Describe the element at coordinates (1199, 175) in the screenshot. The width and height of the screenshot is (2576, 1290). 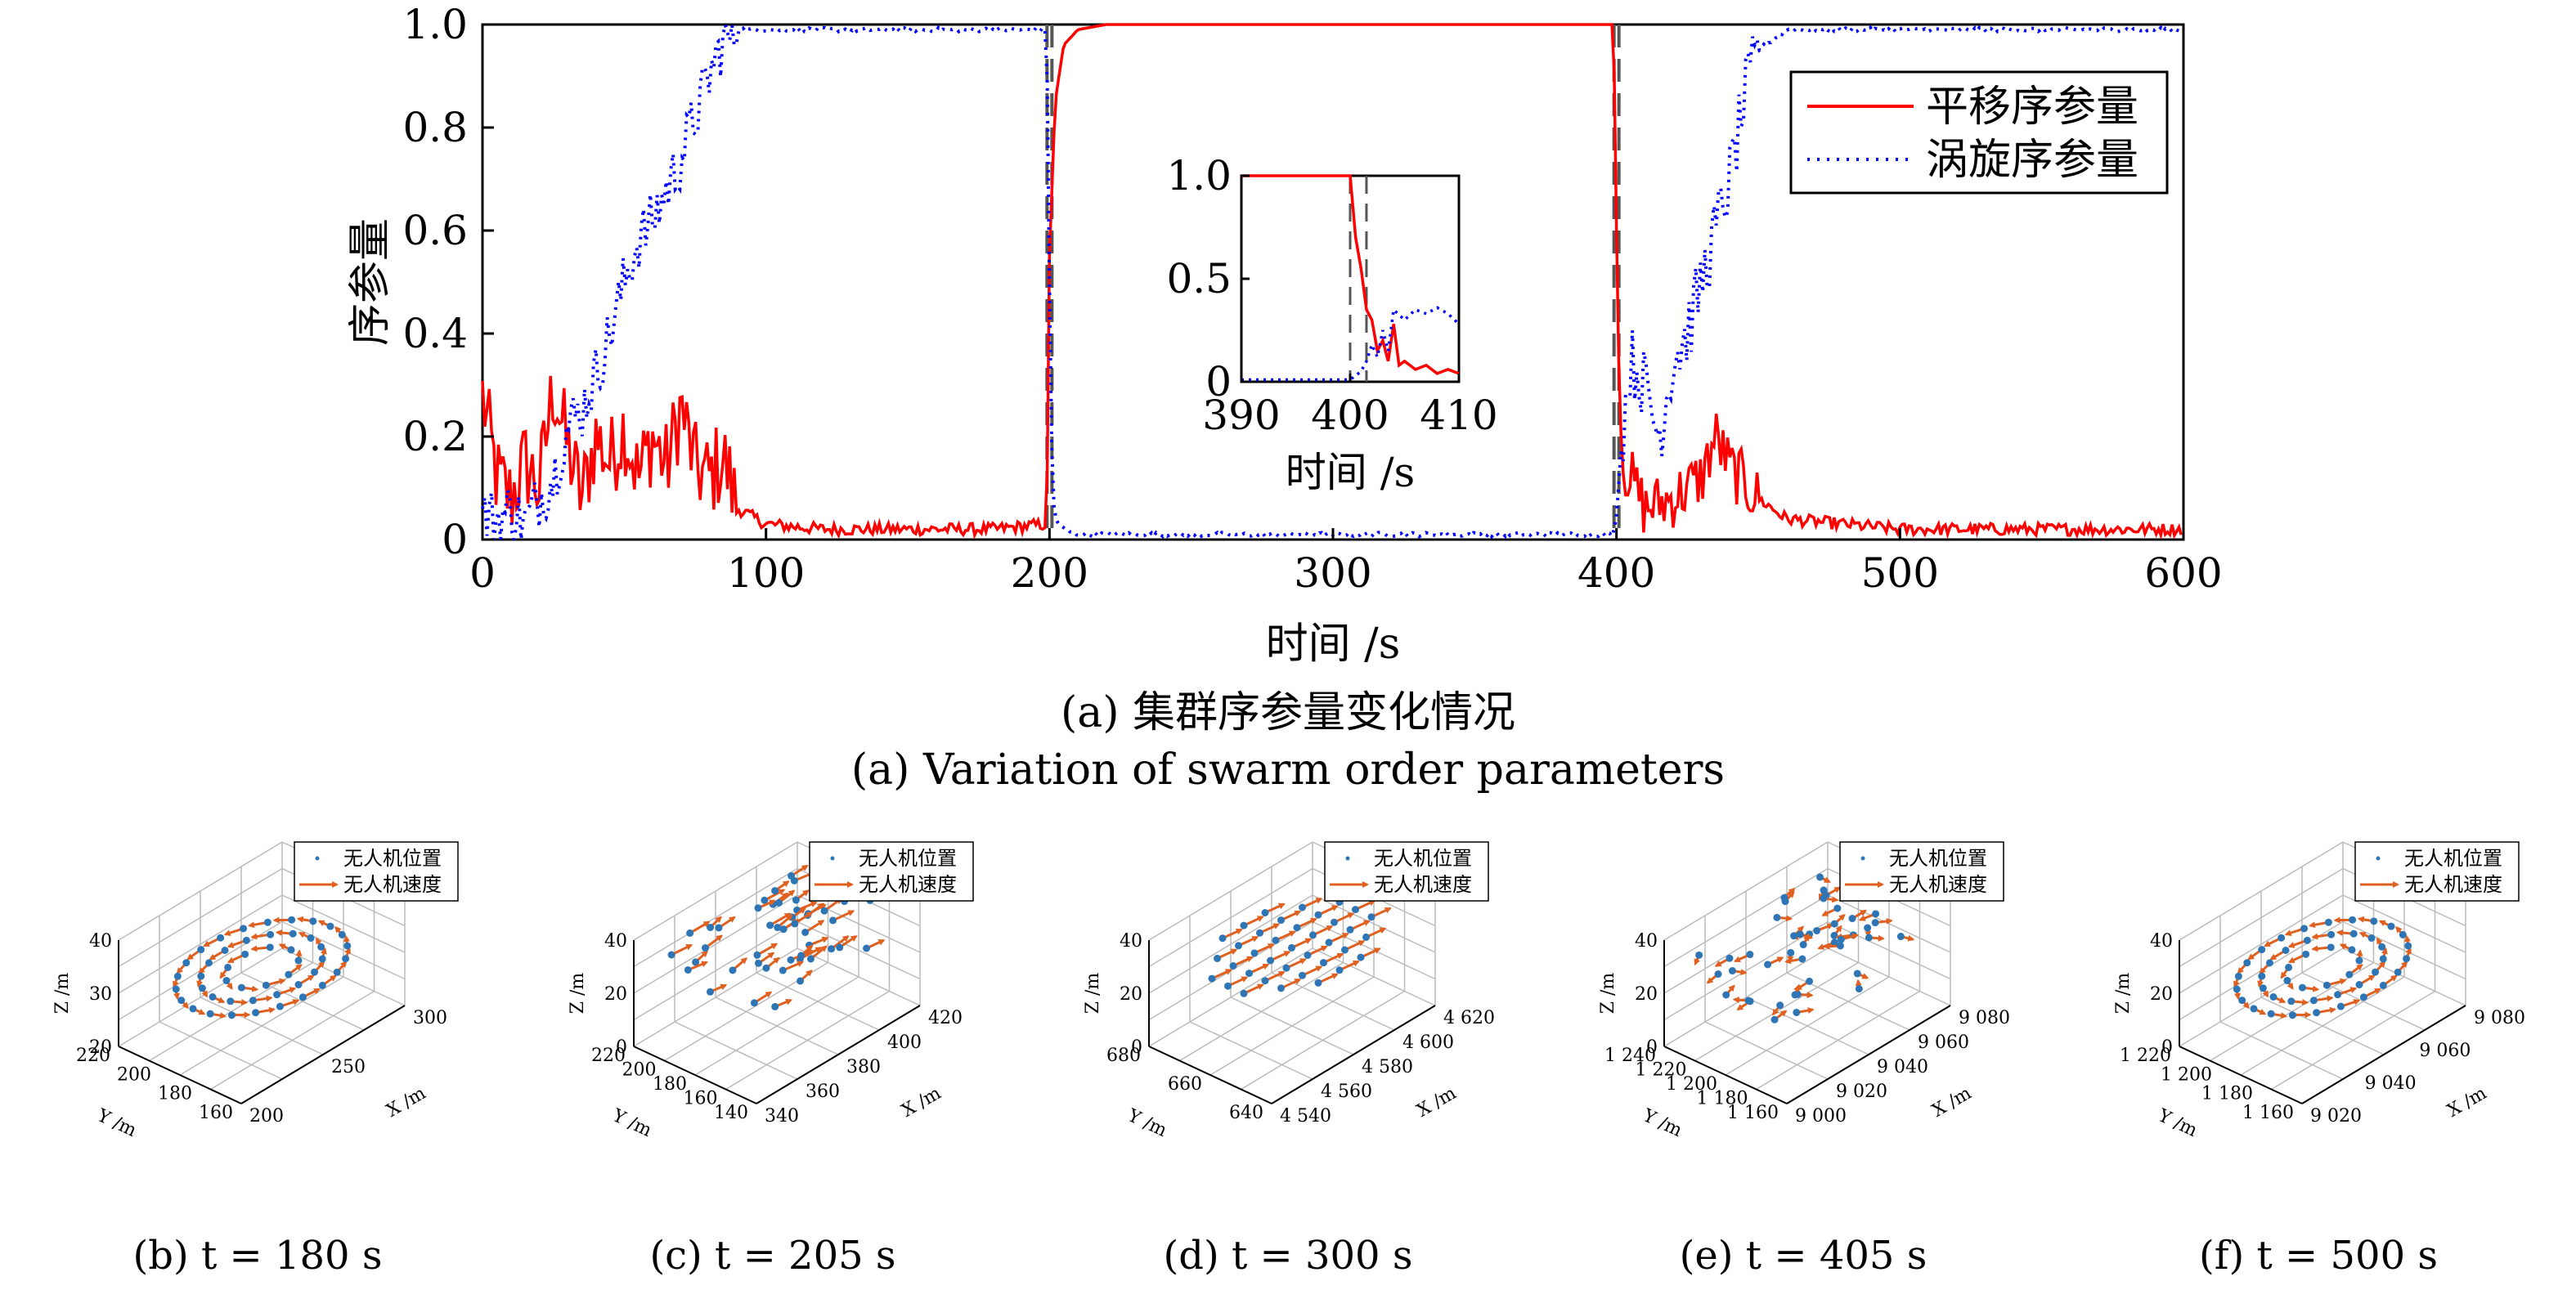
I see `inset-y-tick-label: 1.0` at that location.